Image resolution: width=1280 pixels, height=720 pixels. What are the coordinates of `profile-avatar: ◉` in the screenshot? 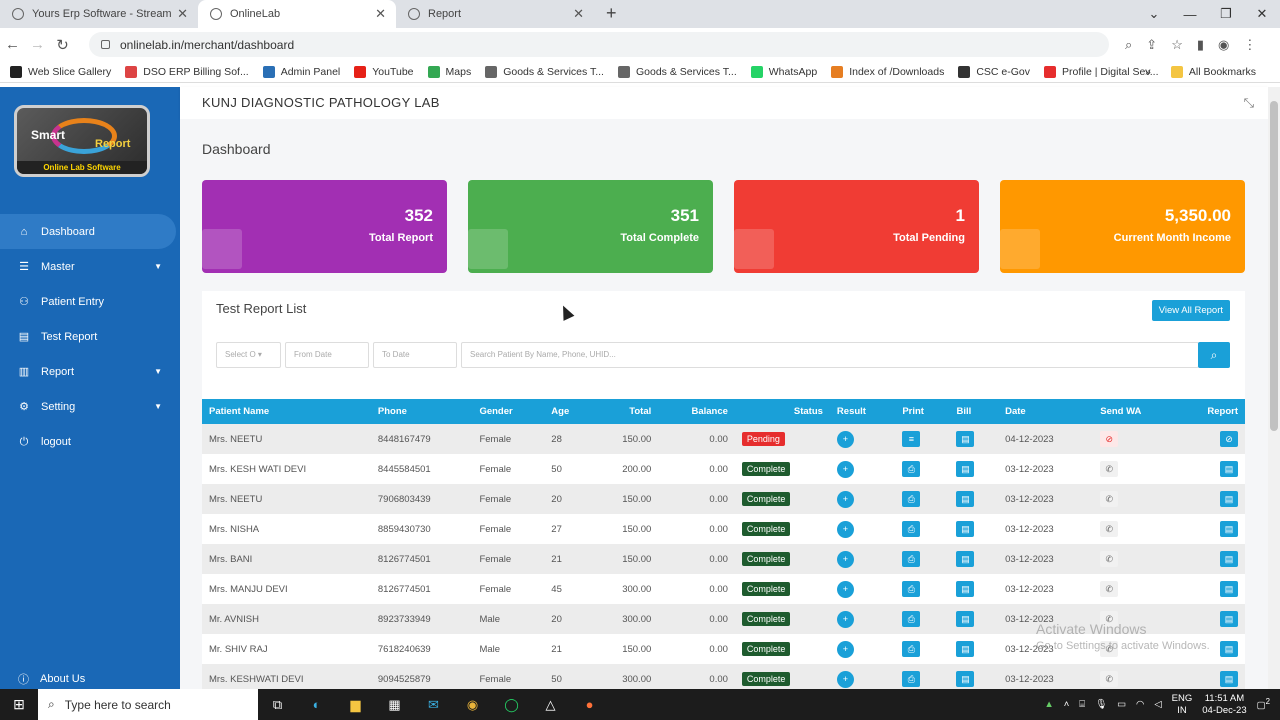 It's located at (1224, 44).